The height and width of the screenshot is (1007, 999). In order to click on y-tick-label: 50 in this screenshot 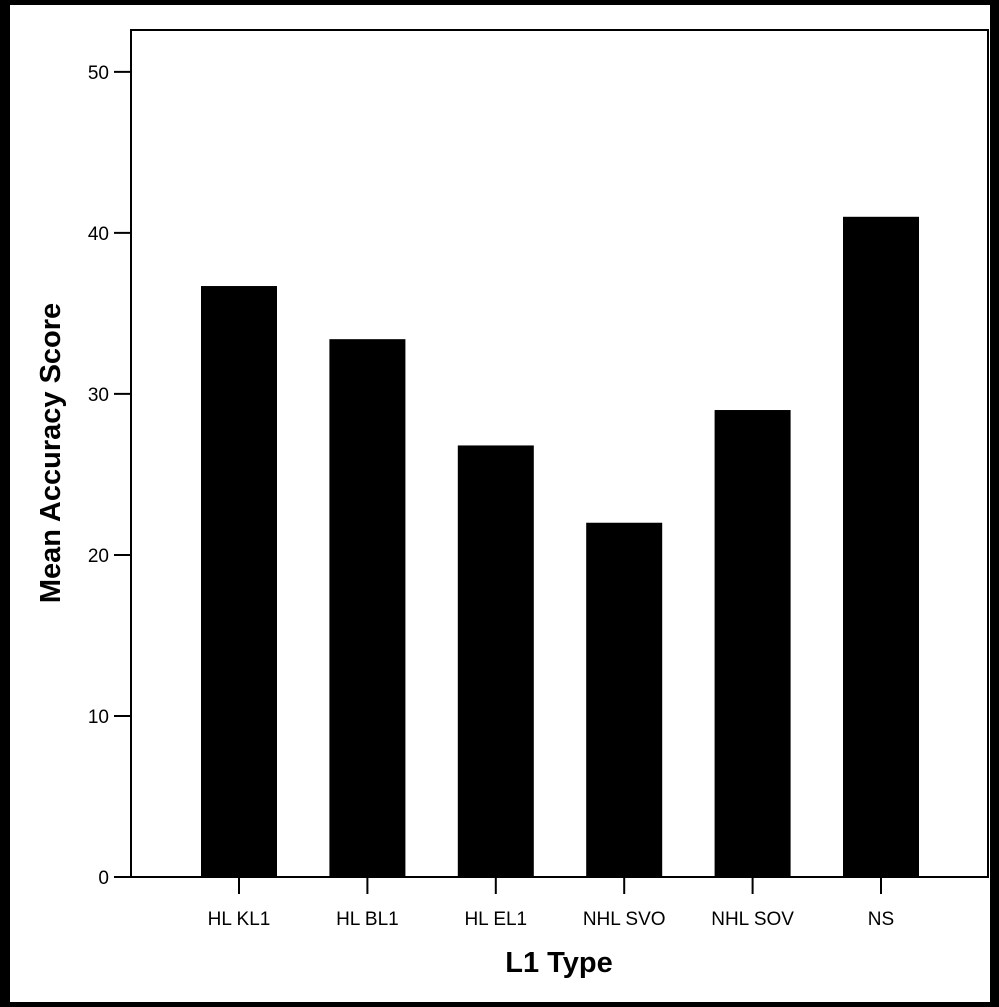, I will do `click(98, 73)`.